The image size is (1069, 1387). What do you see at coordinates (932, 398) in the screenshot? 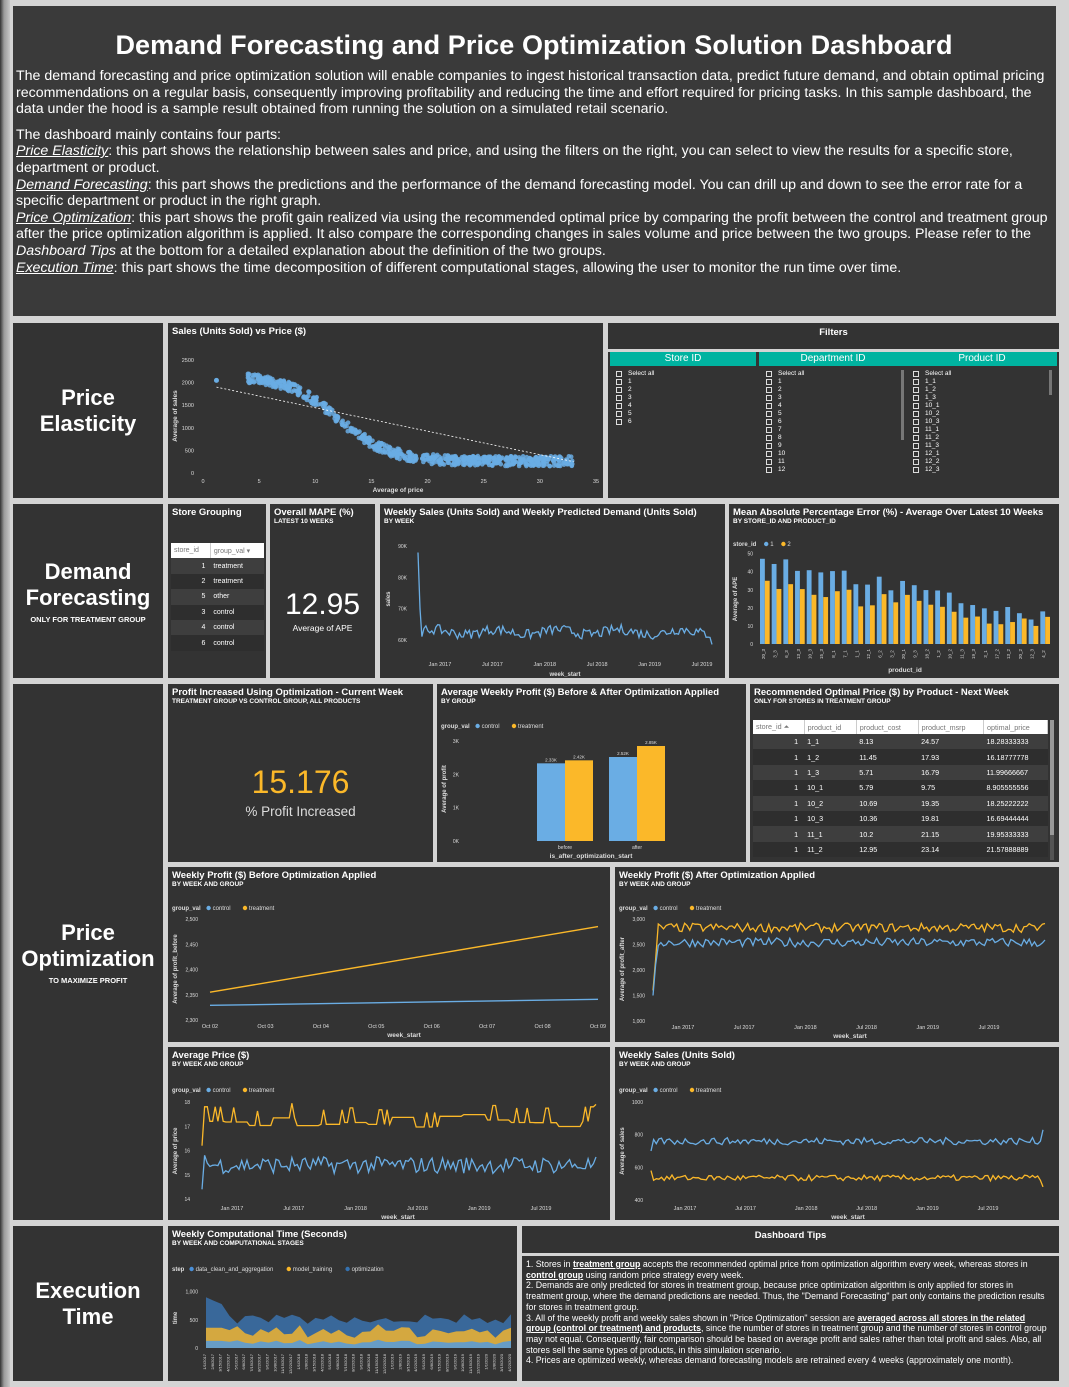
I see `filter-option: 1_3` at bounding box center [932, 398].